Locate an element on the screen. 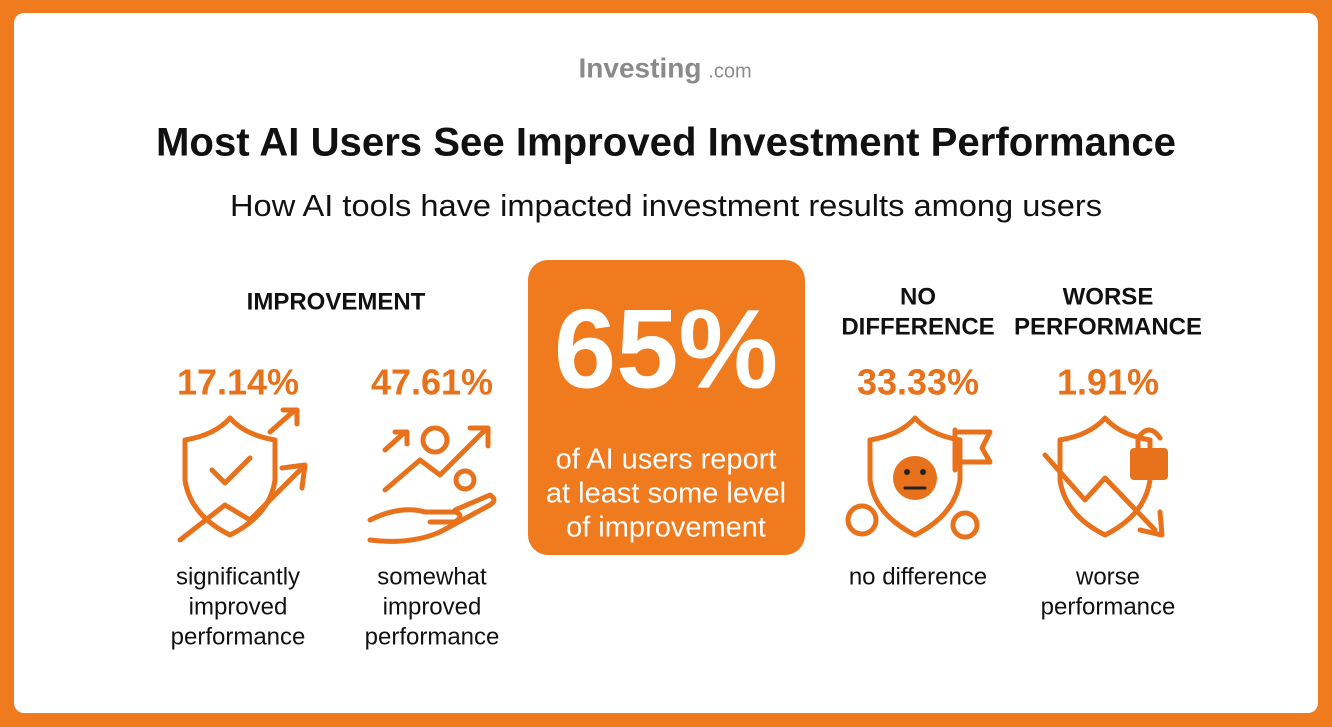 The width and height of the screenshot is (1332, 727). stat-label: significantly is located at coordinates (238, 576).